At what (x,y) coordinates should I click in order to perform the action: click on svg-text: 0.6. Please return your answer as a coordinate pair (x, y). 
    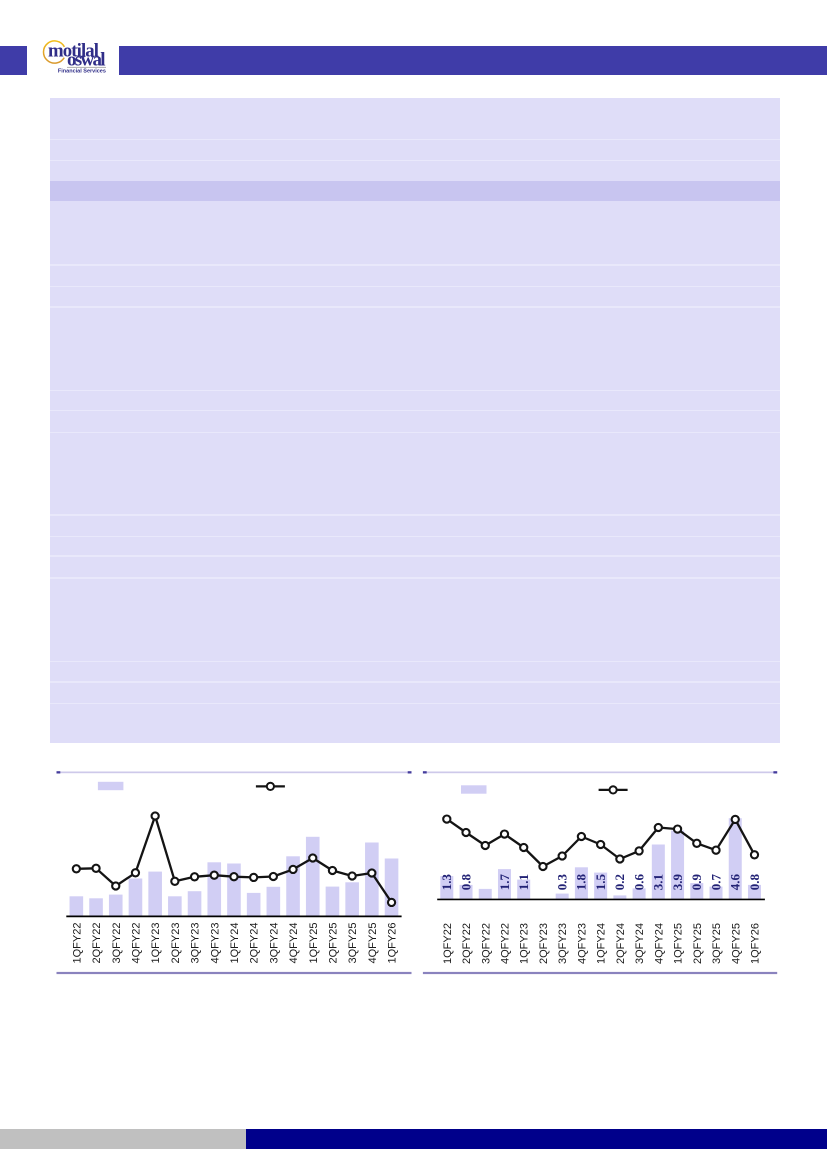
    Looking at the image, I should click on (638, 882).